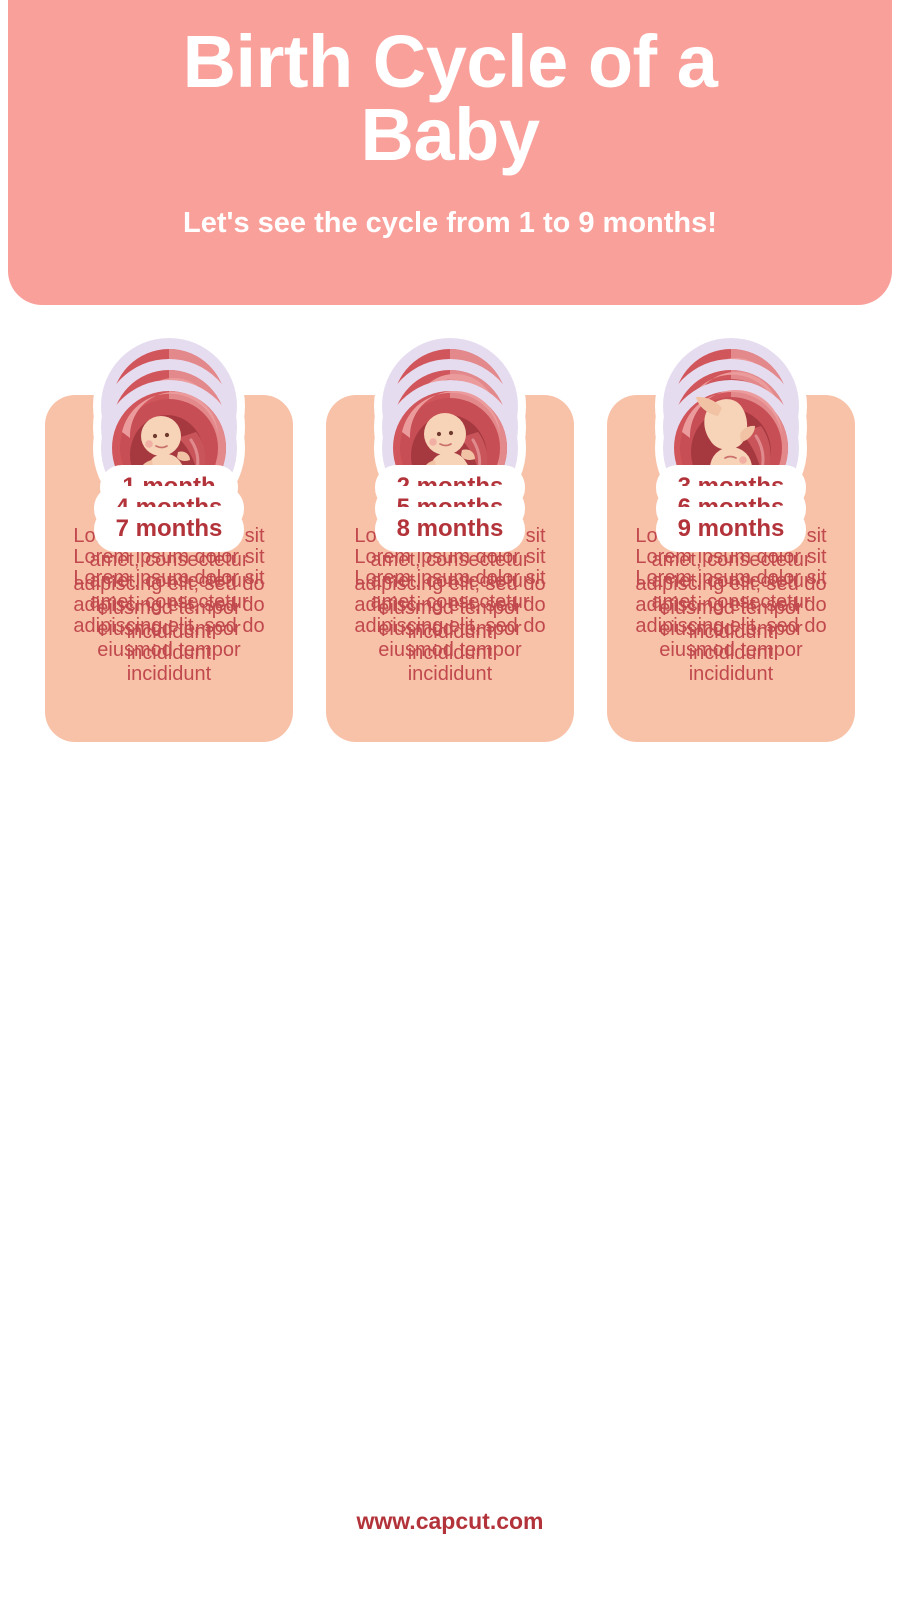 This screenshot has width=900, height=1600. What do you see at coordinates (169, 530) in the screenshot?
I see `month-label-pill: 7 months` at bounding box center [169, 530].